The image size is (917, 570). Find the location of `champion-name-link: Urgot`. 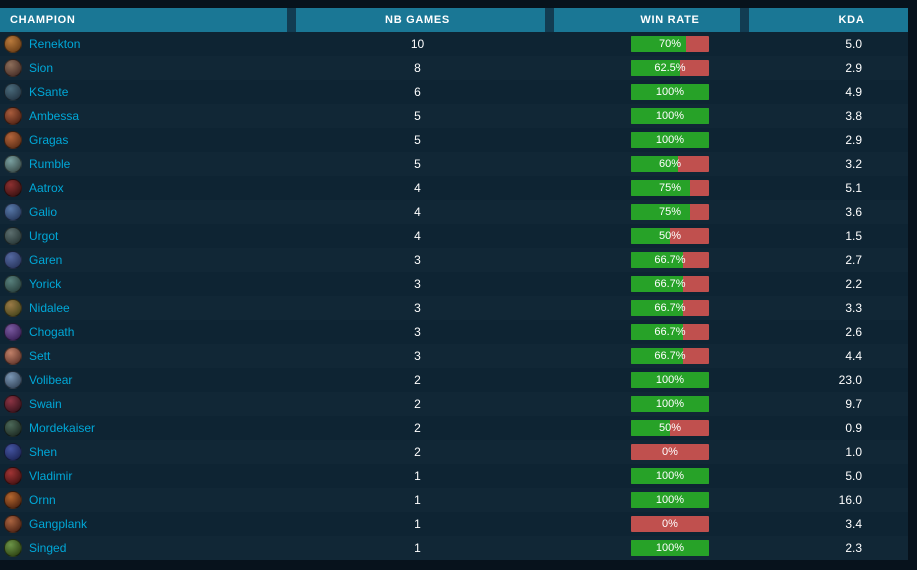

champion-name-link: Urgot is located at coordinates (44, 236).